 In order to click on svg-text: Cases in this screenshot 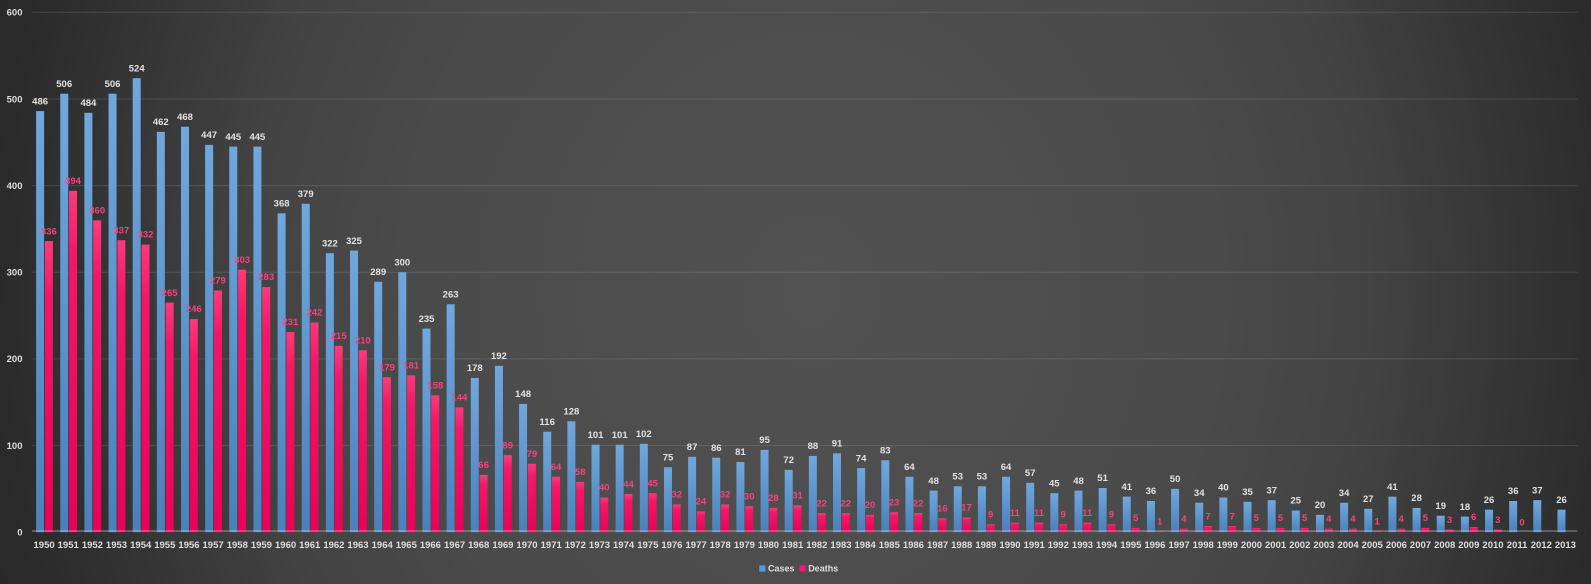, I will do `click(781, 568)`.